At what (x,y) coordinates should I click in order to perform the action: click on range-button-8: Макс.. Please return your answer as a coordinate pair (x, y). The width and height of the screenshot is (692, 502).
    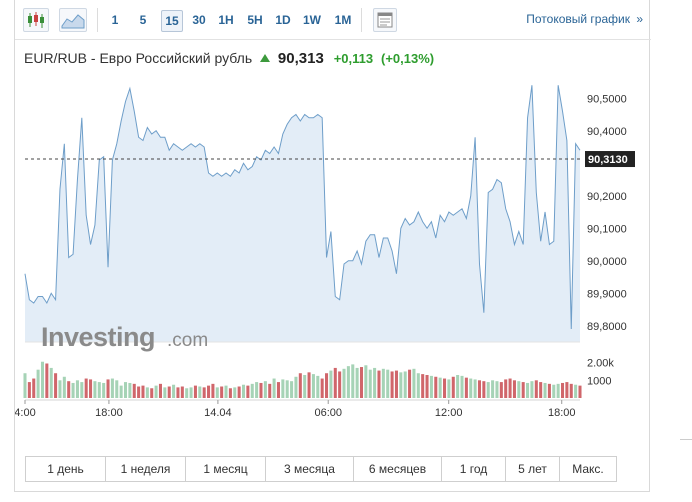
    Looking at the image, I should click on (588, 469).